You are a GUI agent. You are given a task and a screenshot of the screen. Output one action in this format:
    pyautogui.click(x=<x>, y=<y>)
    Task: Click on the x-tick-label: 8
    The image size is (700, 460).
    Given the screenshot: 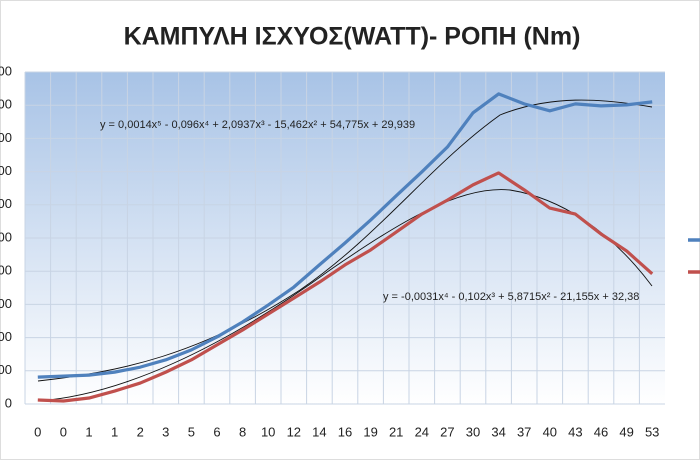 What is the action you would take?
    pyautogui.click(x=242, y=431)
    